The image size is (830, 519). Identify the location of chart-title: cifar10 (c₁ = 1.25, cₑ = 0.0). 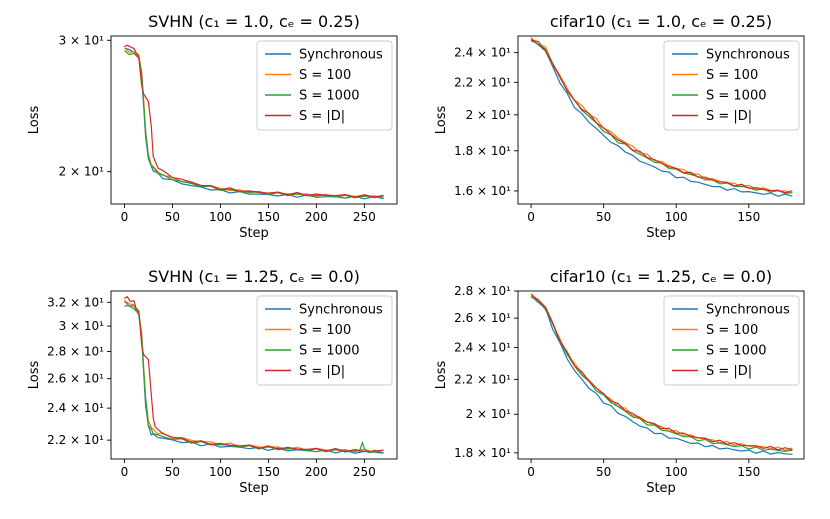
(661, 276).